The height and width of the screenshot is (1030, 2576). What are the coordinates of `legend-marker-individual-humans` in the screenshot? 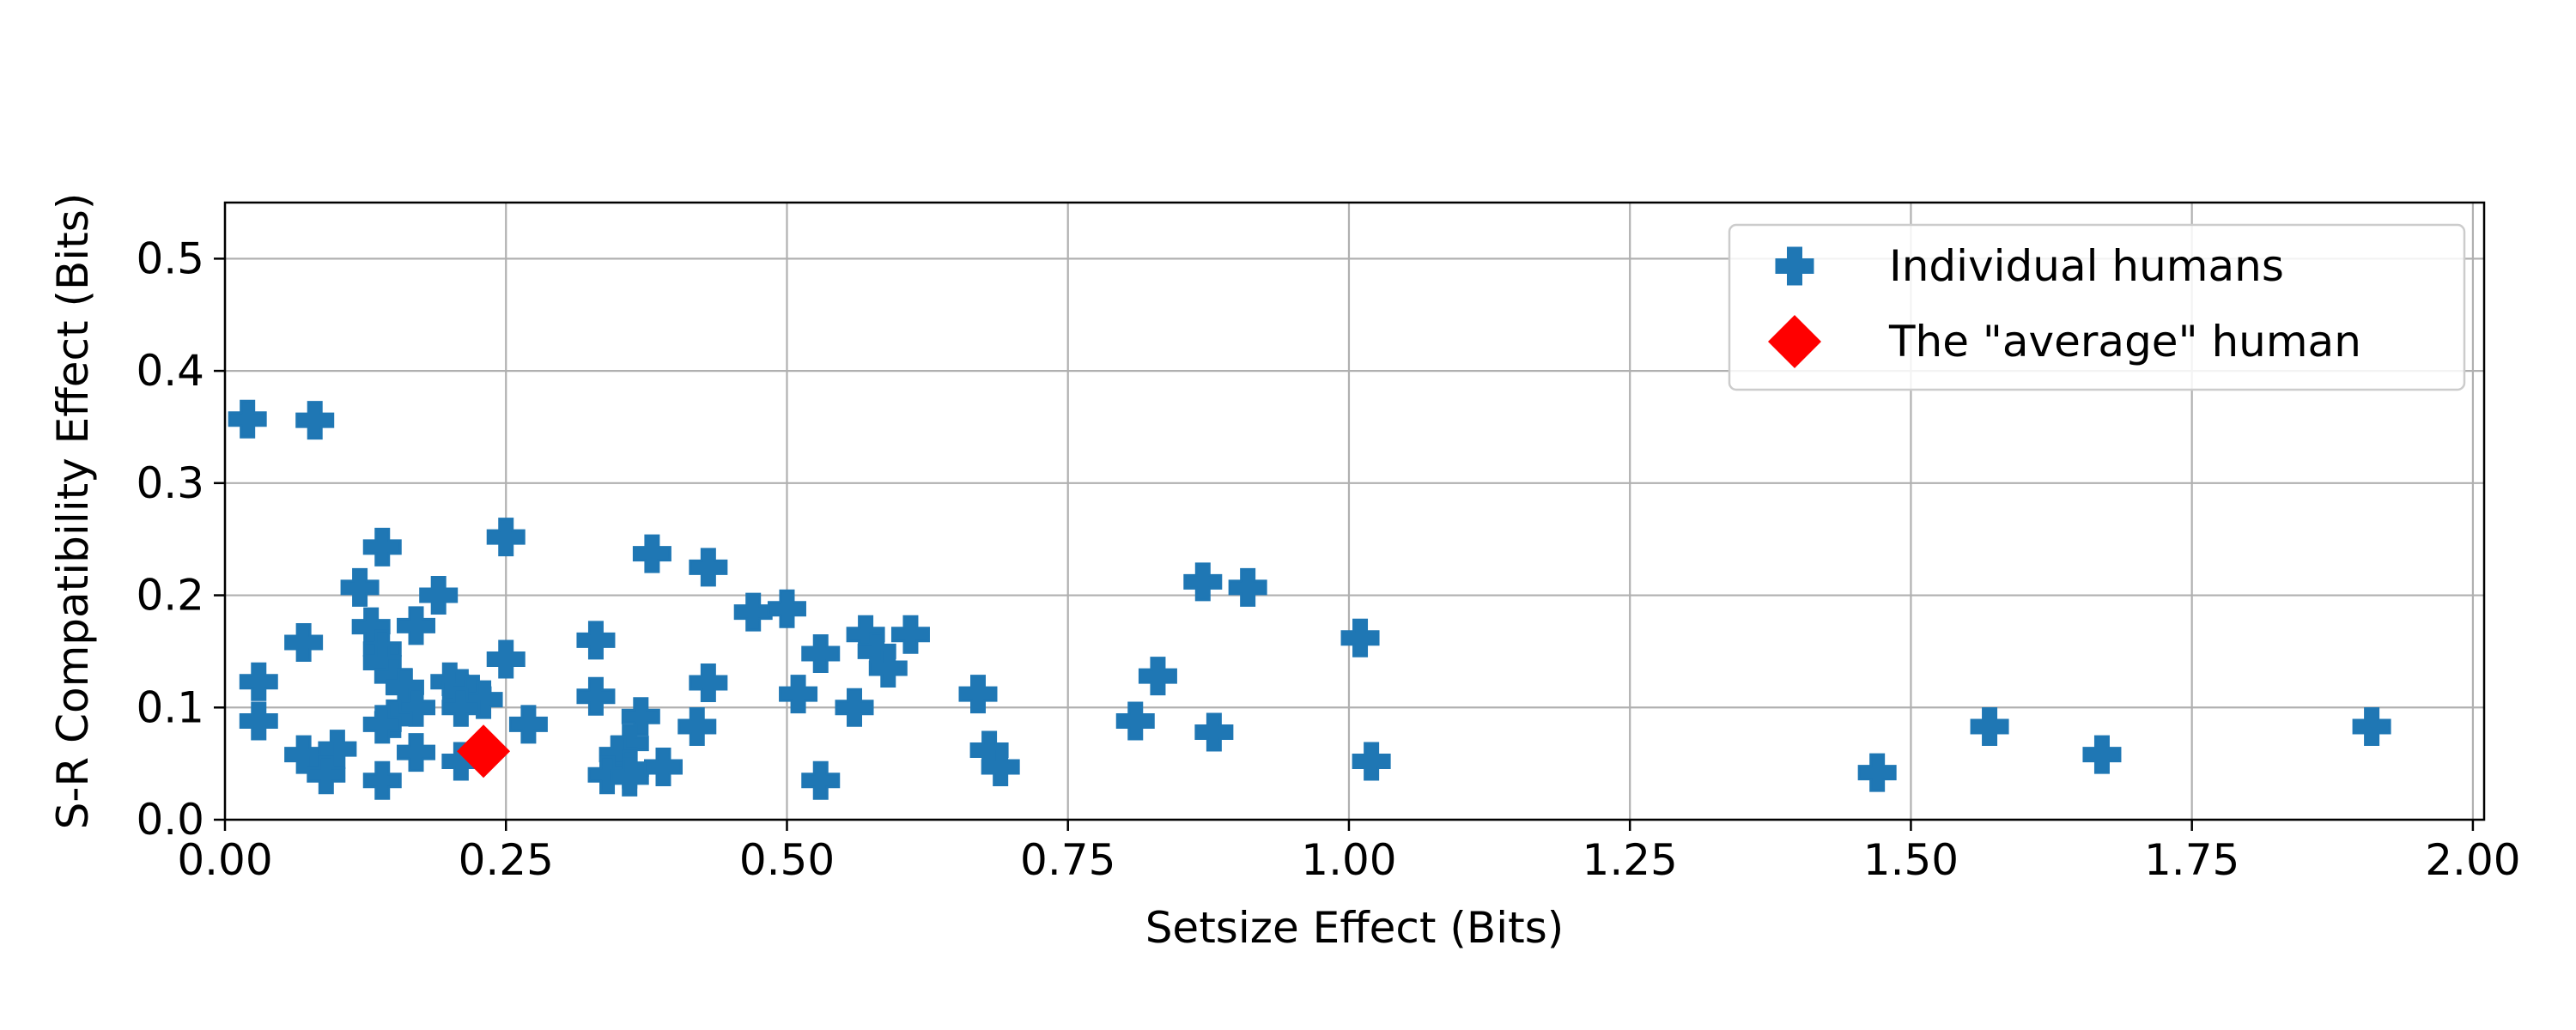 It's located at (1794, 266).